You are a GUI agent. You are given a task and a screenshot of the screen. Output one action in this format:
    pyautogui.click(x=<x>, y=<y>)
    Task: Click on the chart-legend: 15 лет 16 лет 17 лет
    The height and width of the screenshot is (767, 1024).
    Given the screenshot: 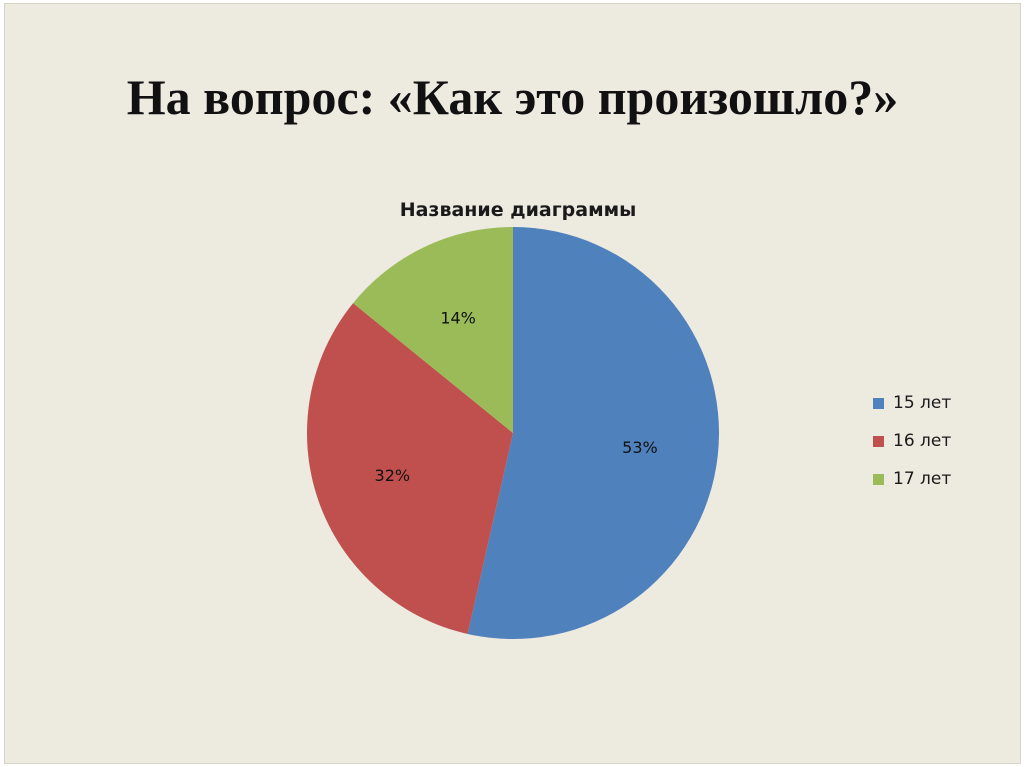 What is the action you would take?
    pyautogui.click(x=912, y=441)
    